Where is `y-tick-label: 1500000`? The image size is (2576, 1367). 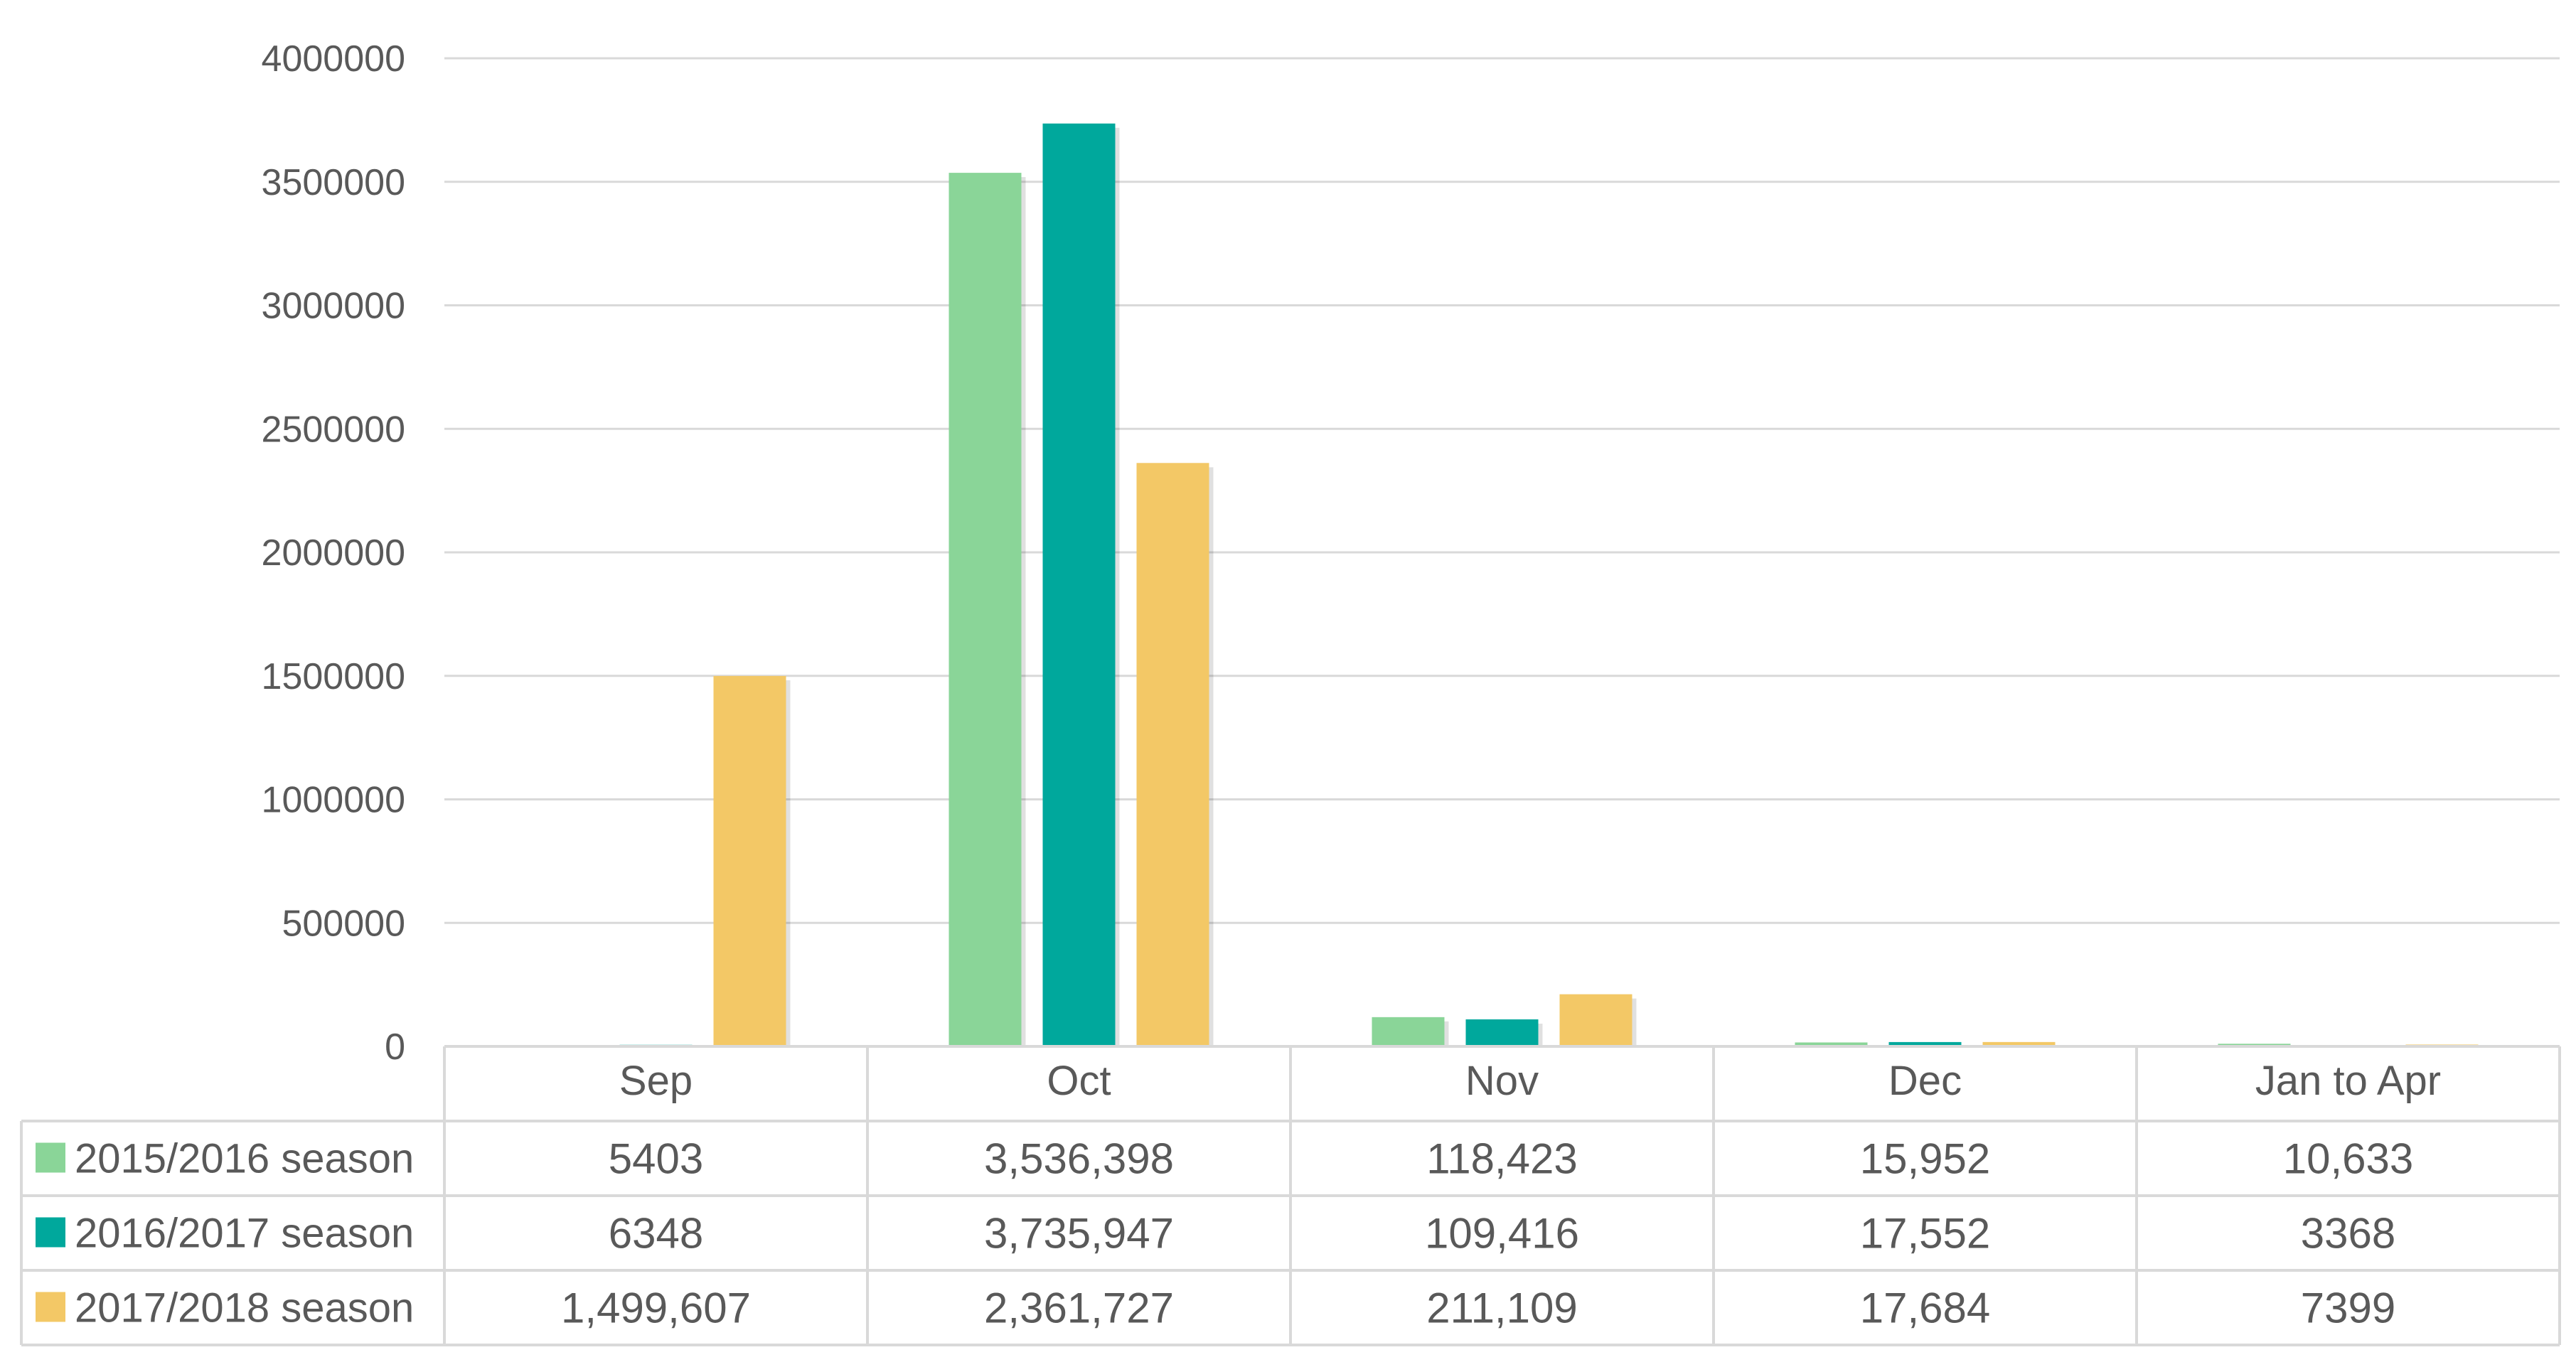 y-tick-label: 1500000 is located at coordinates (333, 676).